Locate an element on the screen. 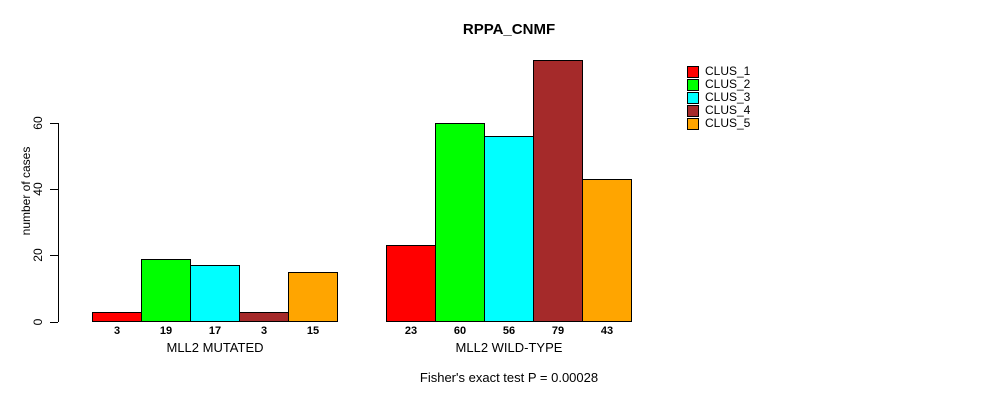 Image resolution: width=990 pixels, height=400 pixels. bar-clus_3-group2 is located at coordinates (509, 229).